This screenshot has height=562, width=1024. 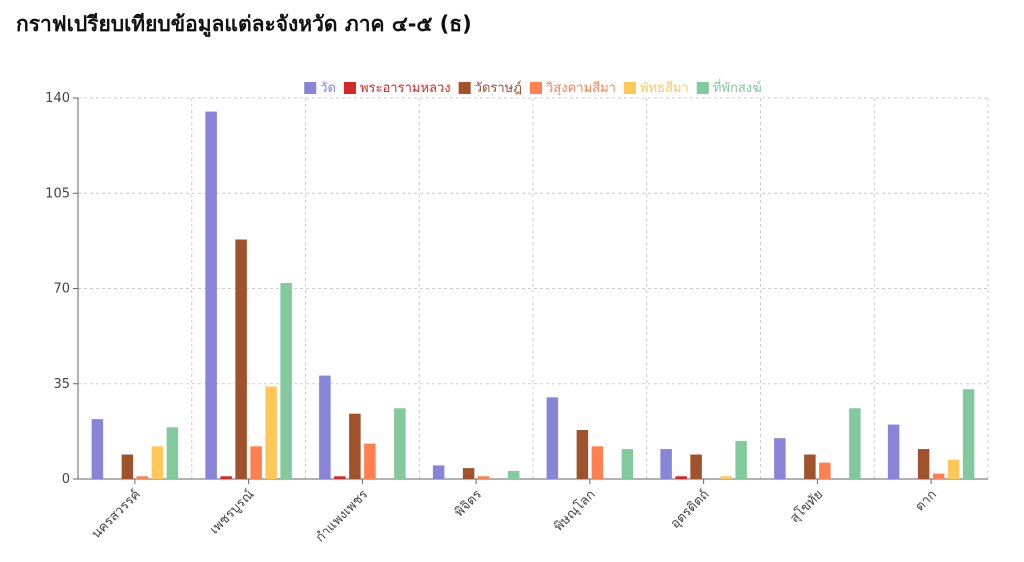 I want to click on legend-label: วัดราษฎ์, so click(x=498, y=88).